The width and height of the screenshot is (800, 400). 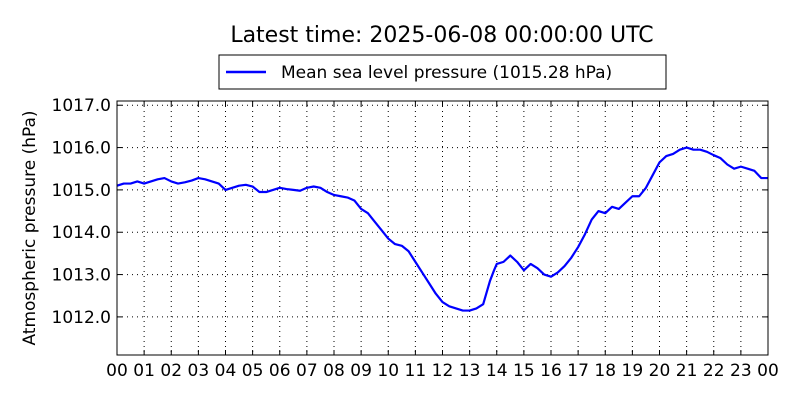 What do you see at coordinates (551, 371) in the screenshot?
I see `x-tick-label: 16` at bounding box center [551, 371].